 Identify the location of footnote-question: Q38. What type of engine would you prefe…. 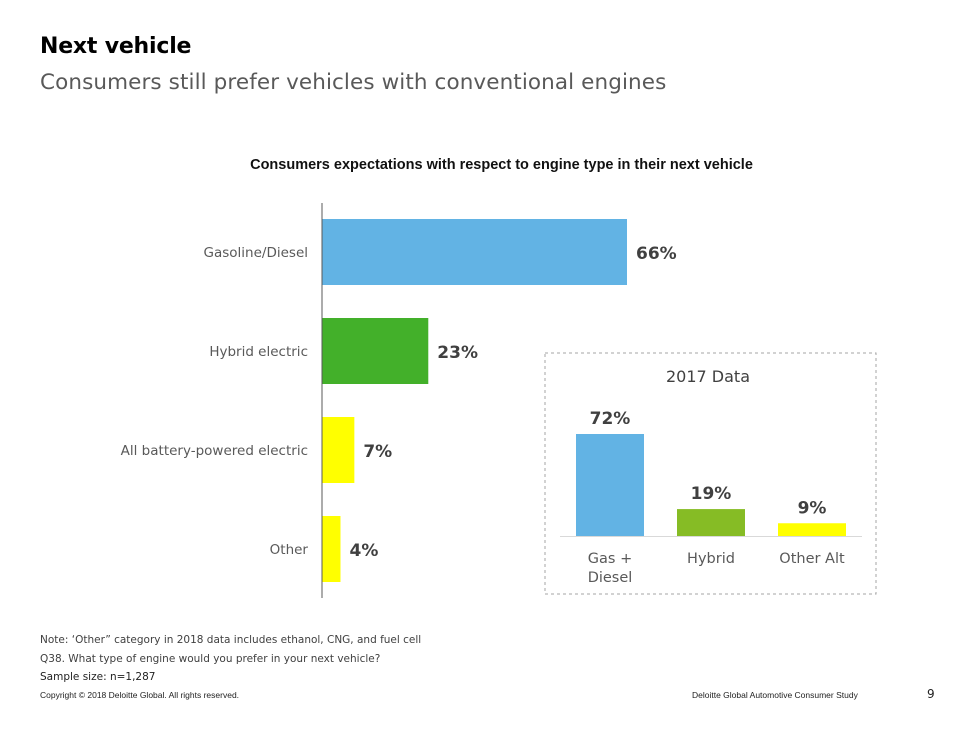
(210, 659).